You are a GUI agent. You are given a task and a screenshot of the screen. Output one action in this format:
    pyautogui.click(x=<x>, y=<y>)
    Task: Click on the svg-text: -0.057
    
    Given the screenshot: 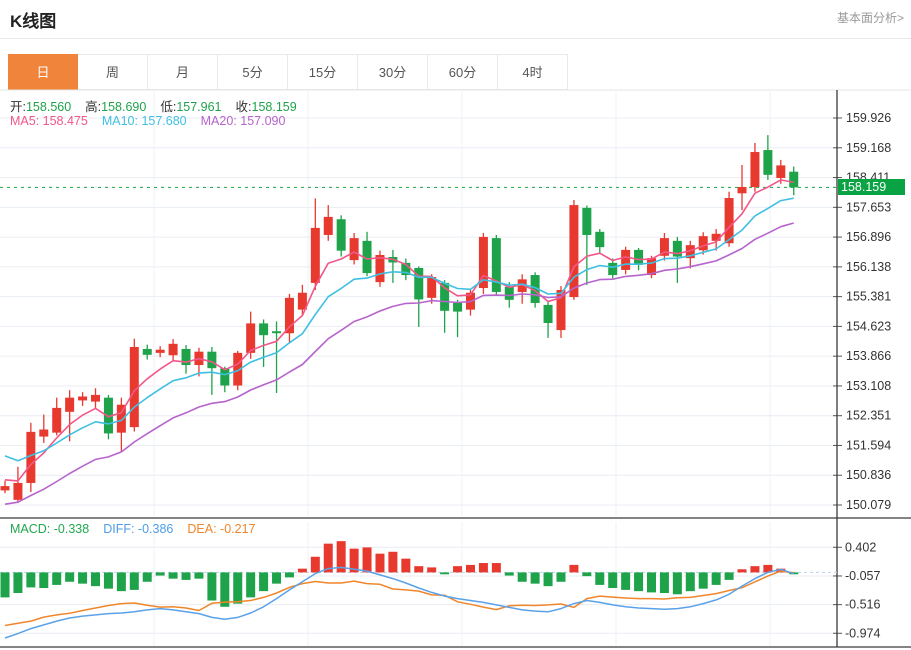 What is the action you would take?
    pyautogui.click(x=862, y=576)
    